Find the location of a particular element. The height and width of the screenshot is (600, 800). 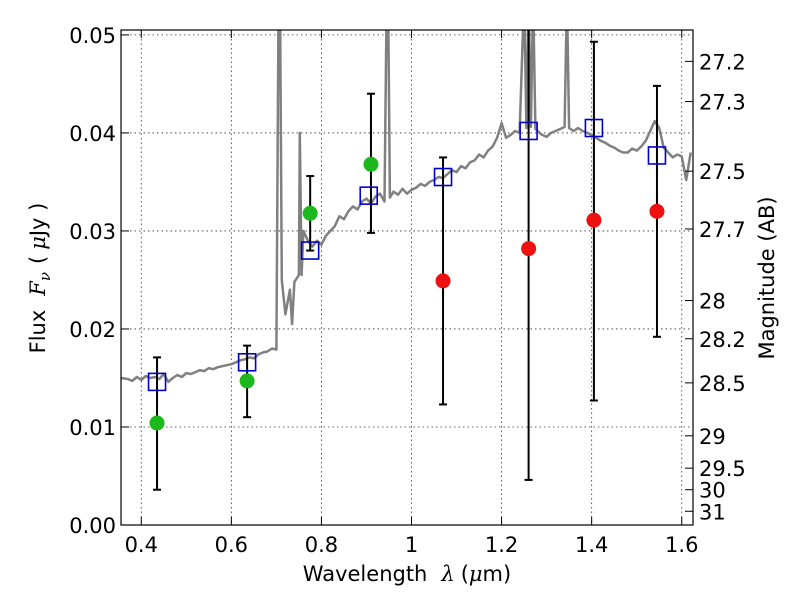

mag-tick-label: 30 is located at coordinates (712, 491).